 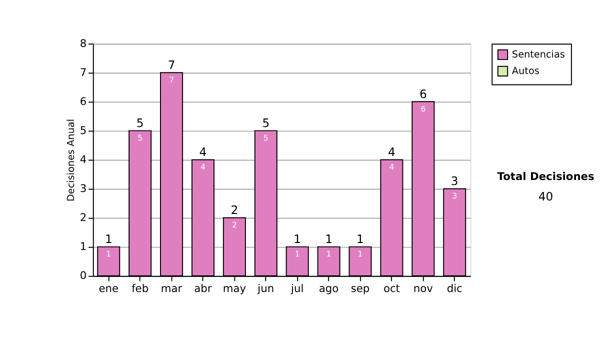 What do you see at coordinates (83, 43) in the screenshot?
I see `y-tick-label: 8` at bounding box center [83, 43].